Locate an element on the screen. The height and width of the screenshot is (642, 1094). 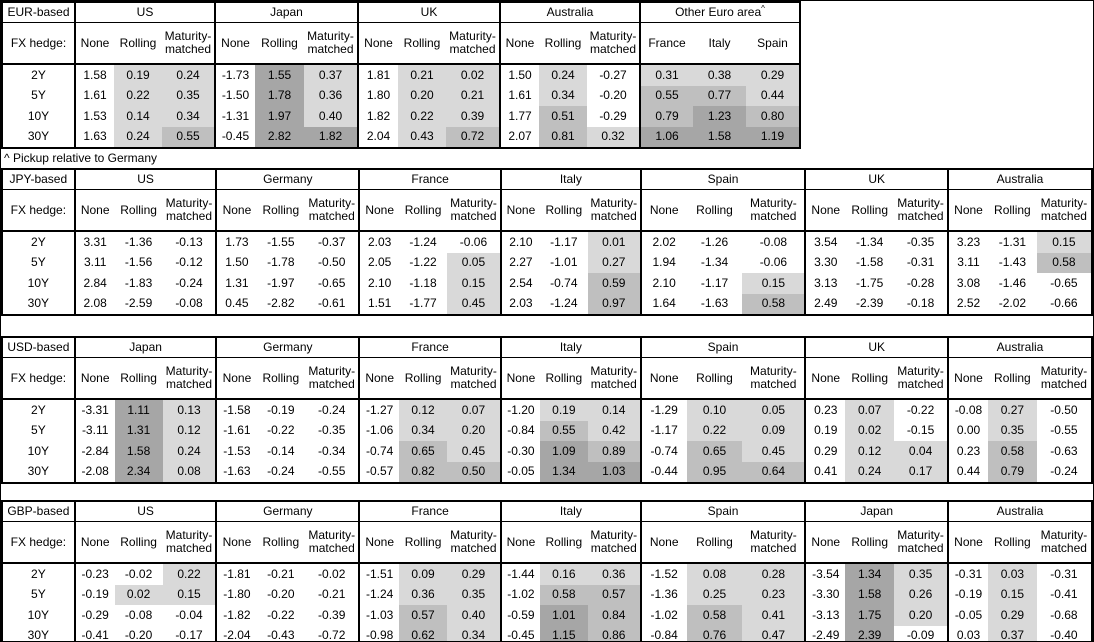
value-cell: 2.84 is located at coordinates (94, 283).